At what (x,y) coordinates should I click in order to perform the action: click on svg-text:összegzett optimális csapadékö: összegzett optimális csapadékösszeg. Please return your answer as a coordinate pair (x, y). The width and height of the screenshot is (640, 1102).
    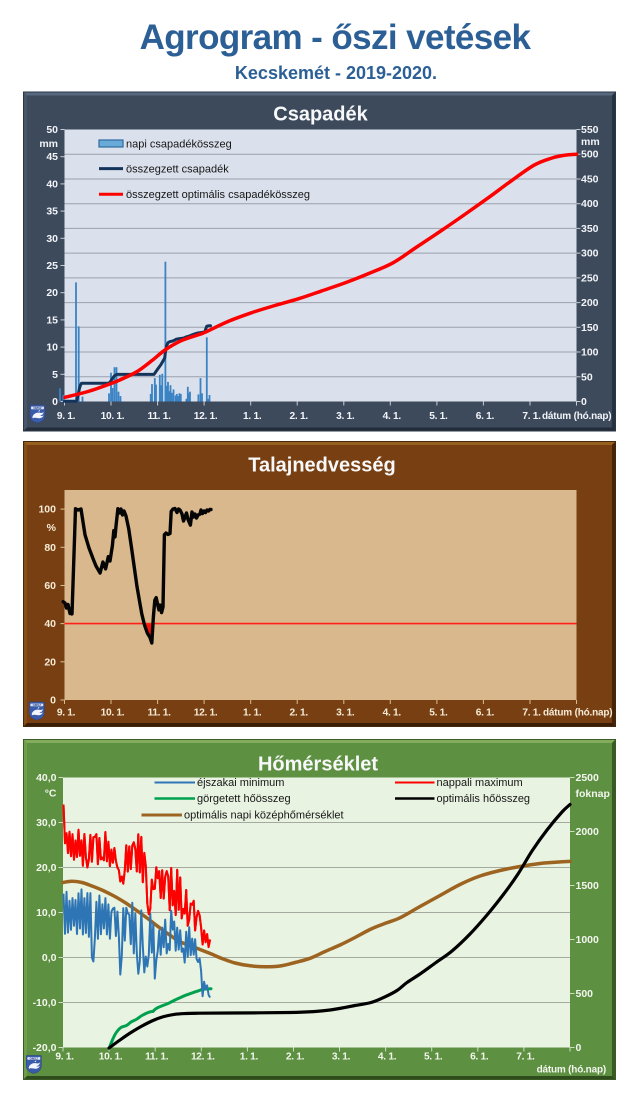
    Looking at the image, I should click on (218, 195).